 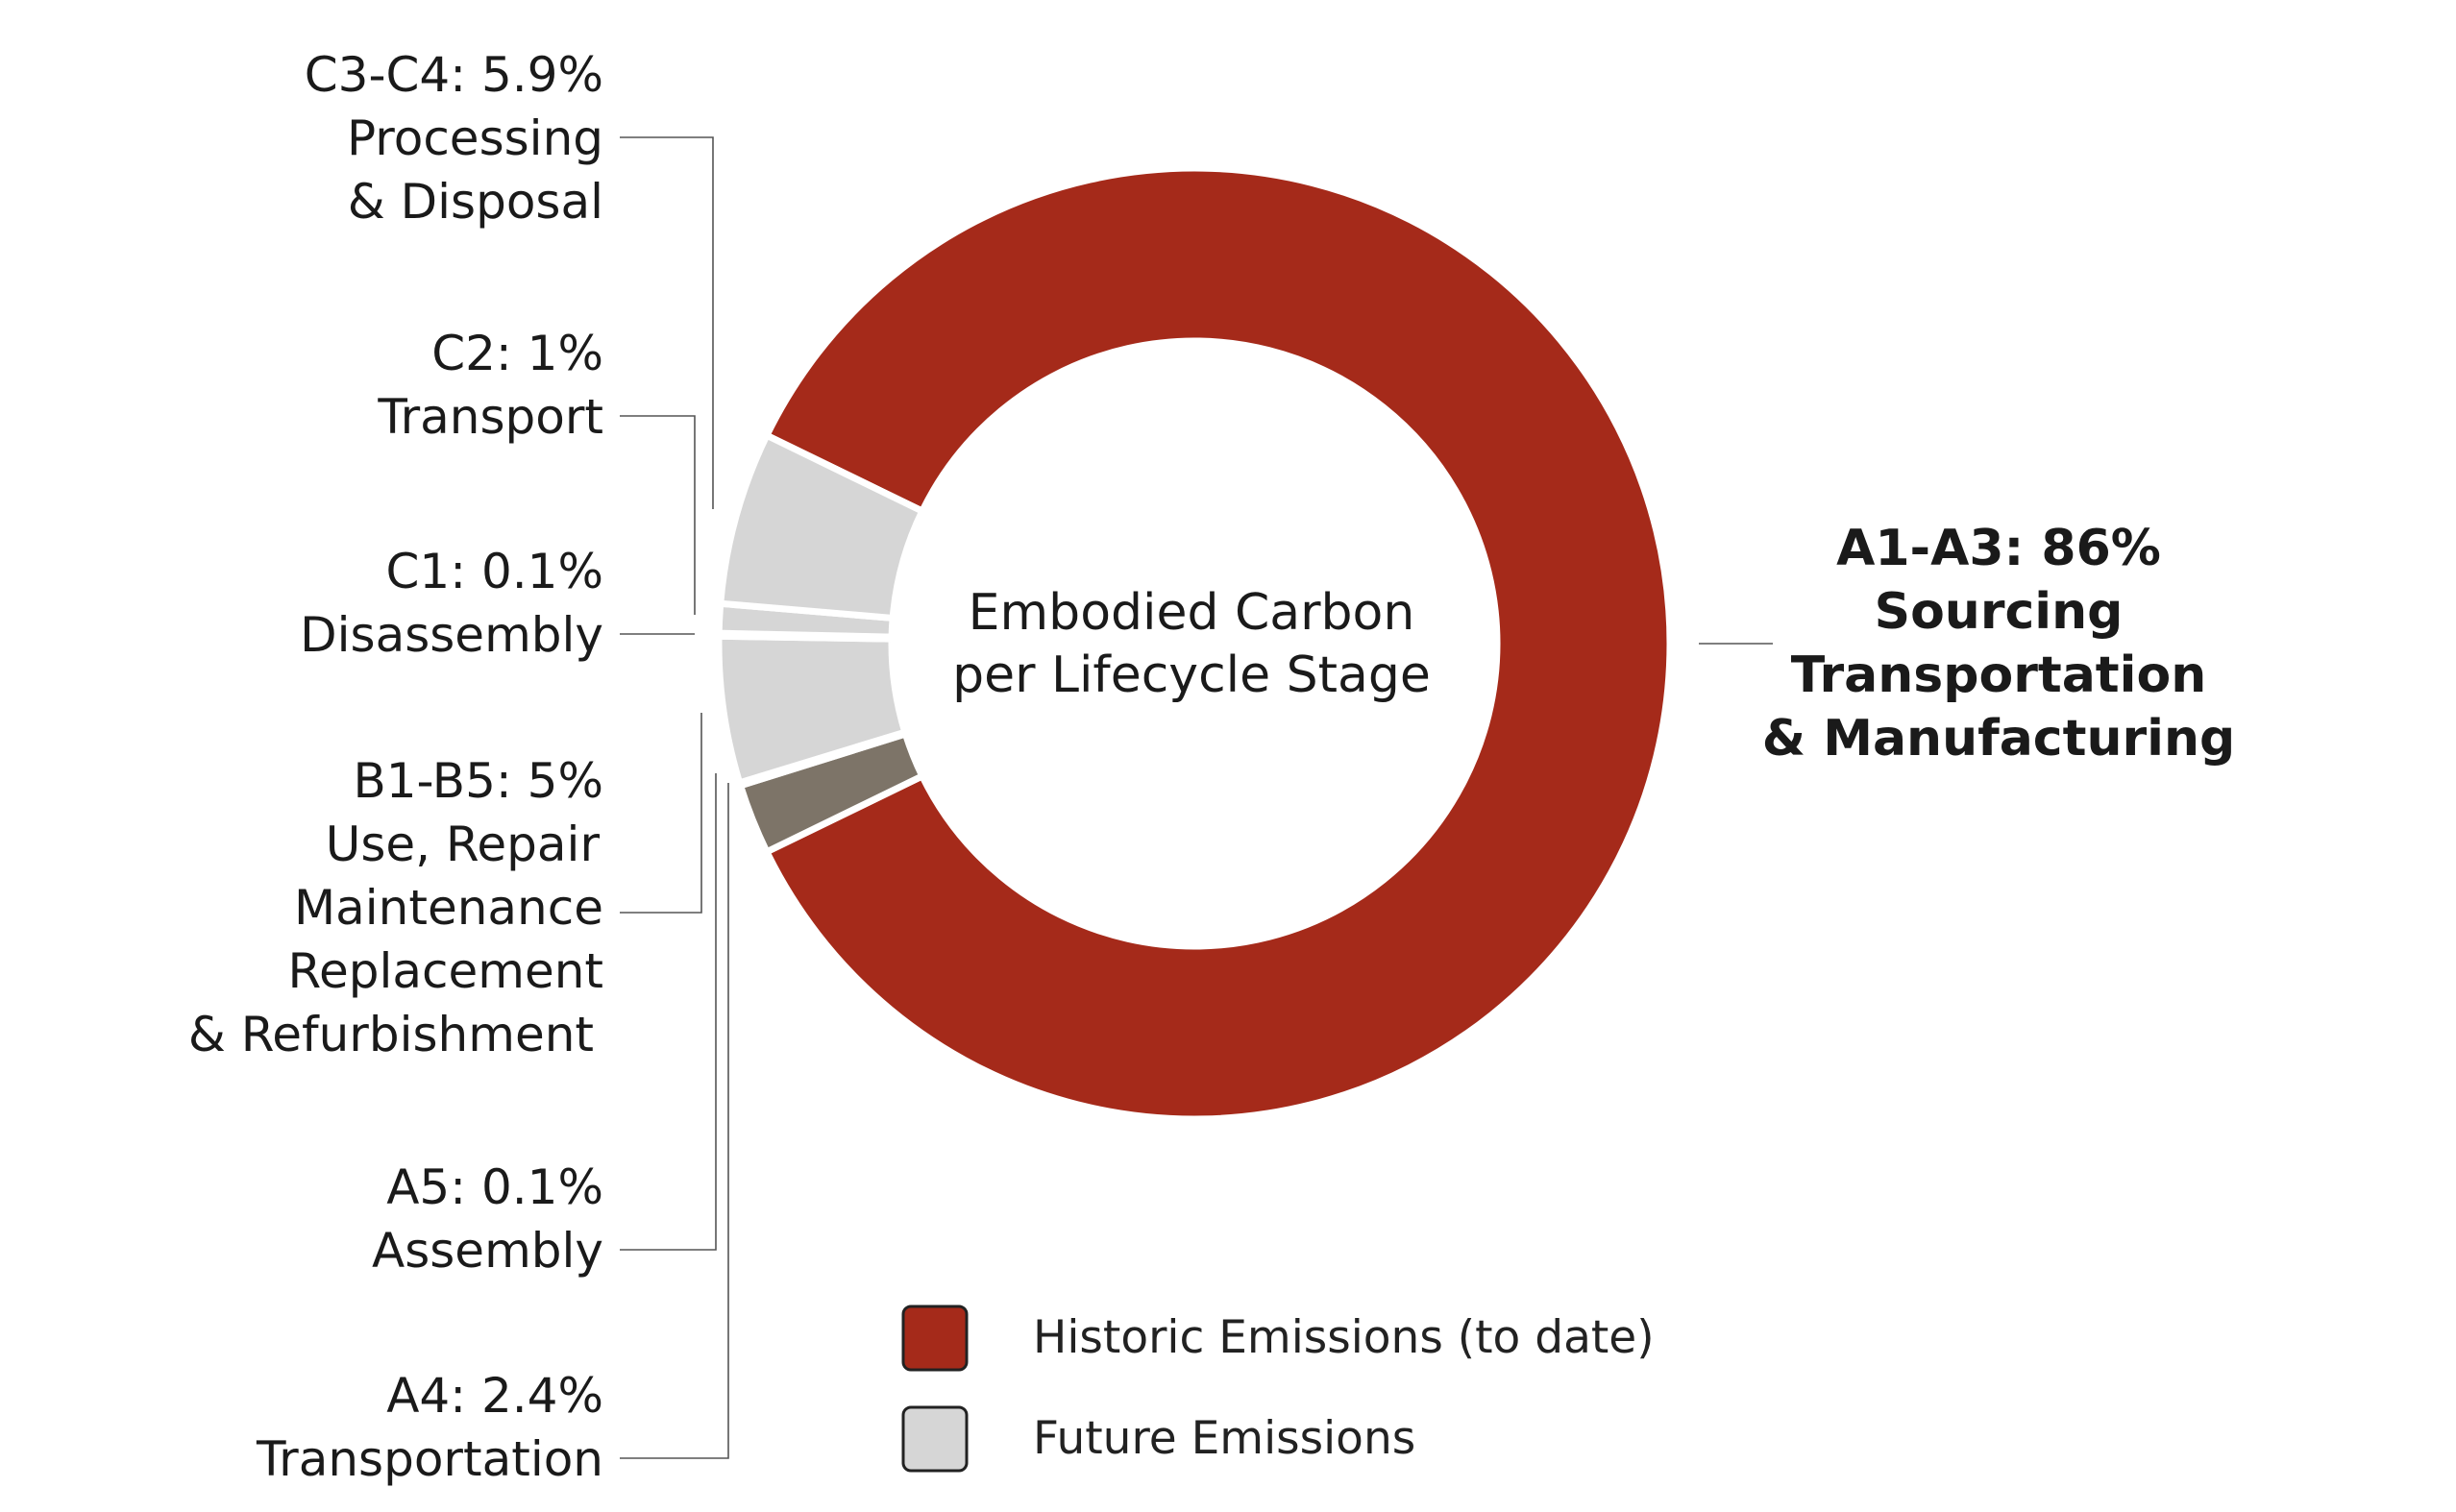 I want to click on label-c3-c4-desc-0: Processing, so click(x=475, y=138).